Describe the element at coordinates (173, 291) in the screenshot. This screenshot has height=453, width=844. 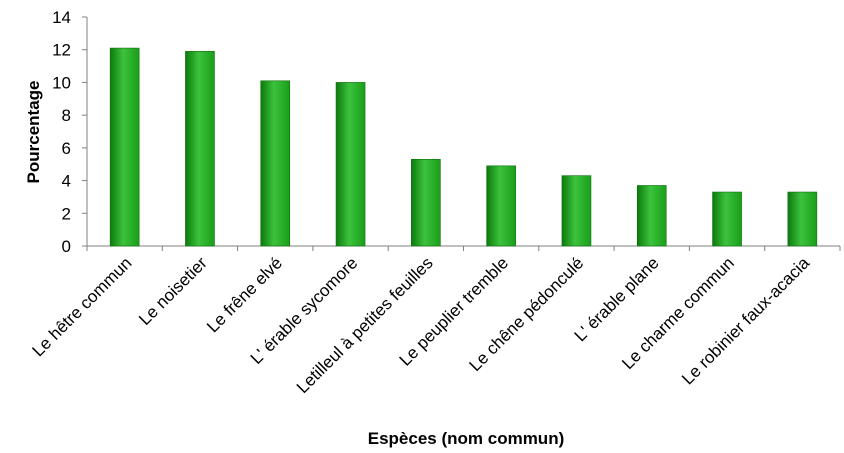
I see `x-tick-label: Le noisetier` at that location.